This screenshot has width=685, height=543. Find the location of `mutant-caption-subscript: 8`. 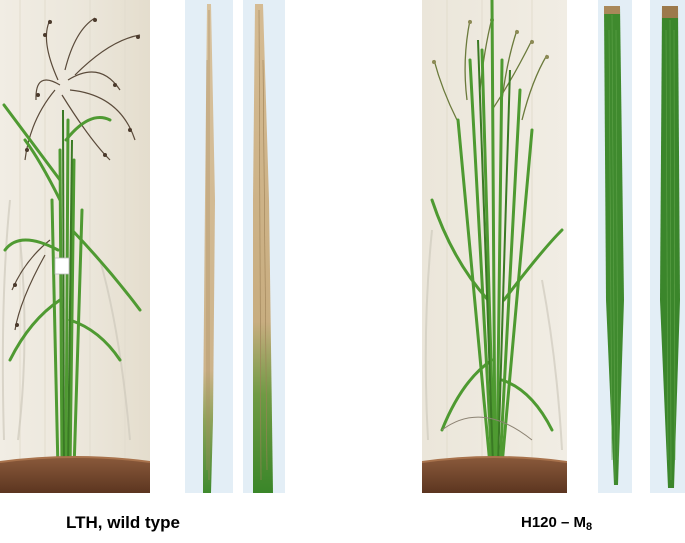

mutant-caption-subscript: 8 is located at coordinates (589, 527).